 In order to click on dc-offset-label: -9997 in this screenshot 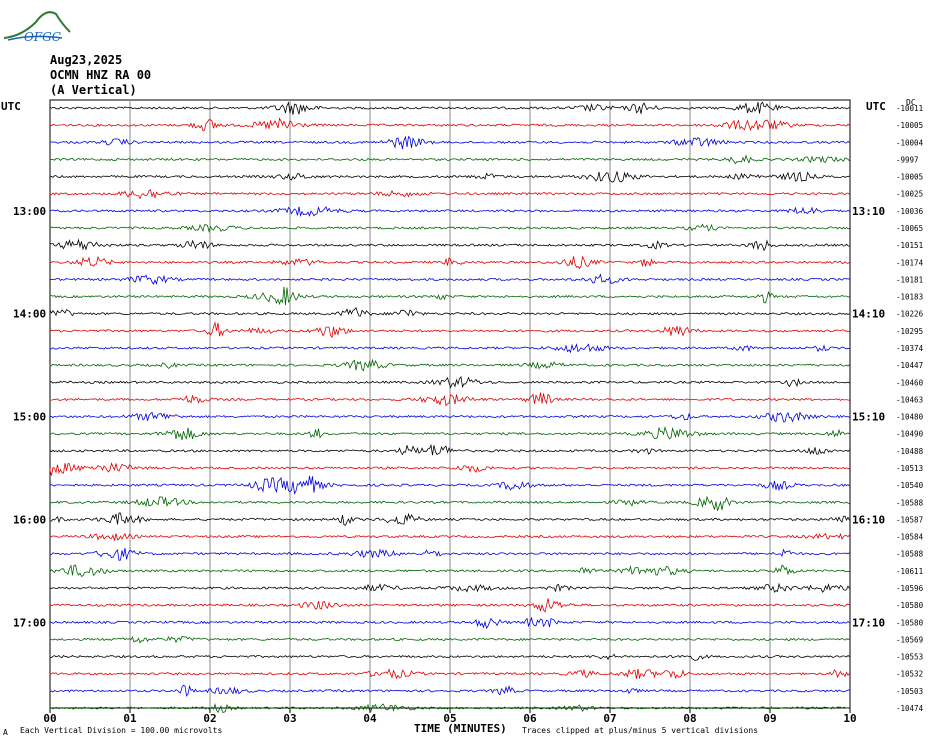, I will do `click(907, 159)`.